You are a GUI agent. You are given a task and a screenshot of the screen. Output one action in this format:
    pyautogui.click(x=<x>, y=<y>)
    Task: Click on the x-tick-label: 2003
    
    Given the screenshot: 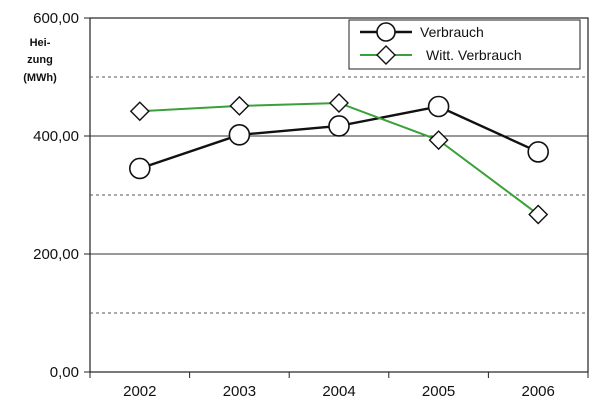 What is the action you would take?
    pyautogui.click(x=239, y=391)
    